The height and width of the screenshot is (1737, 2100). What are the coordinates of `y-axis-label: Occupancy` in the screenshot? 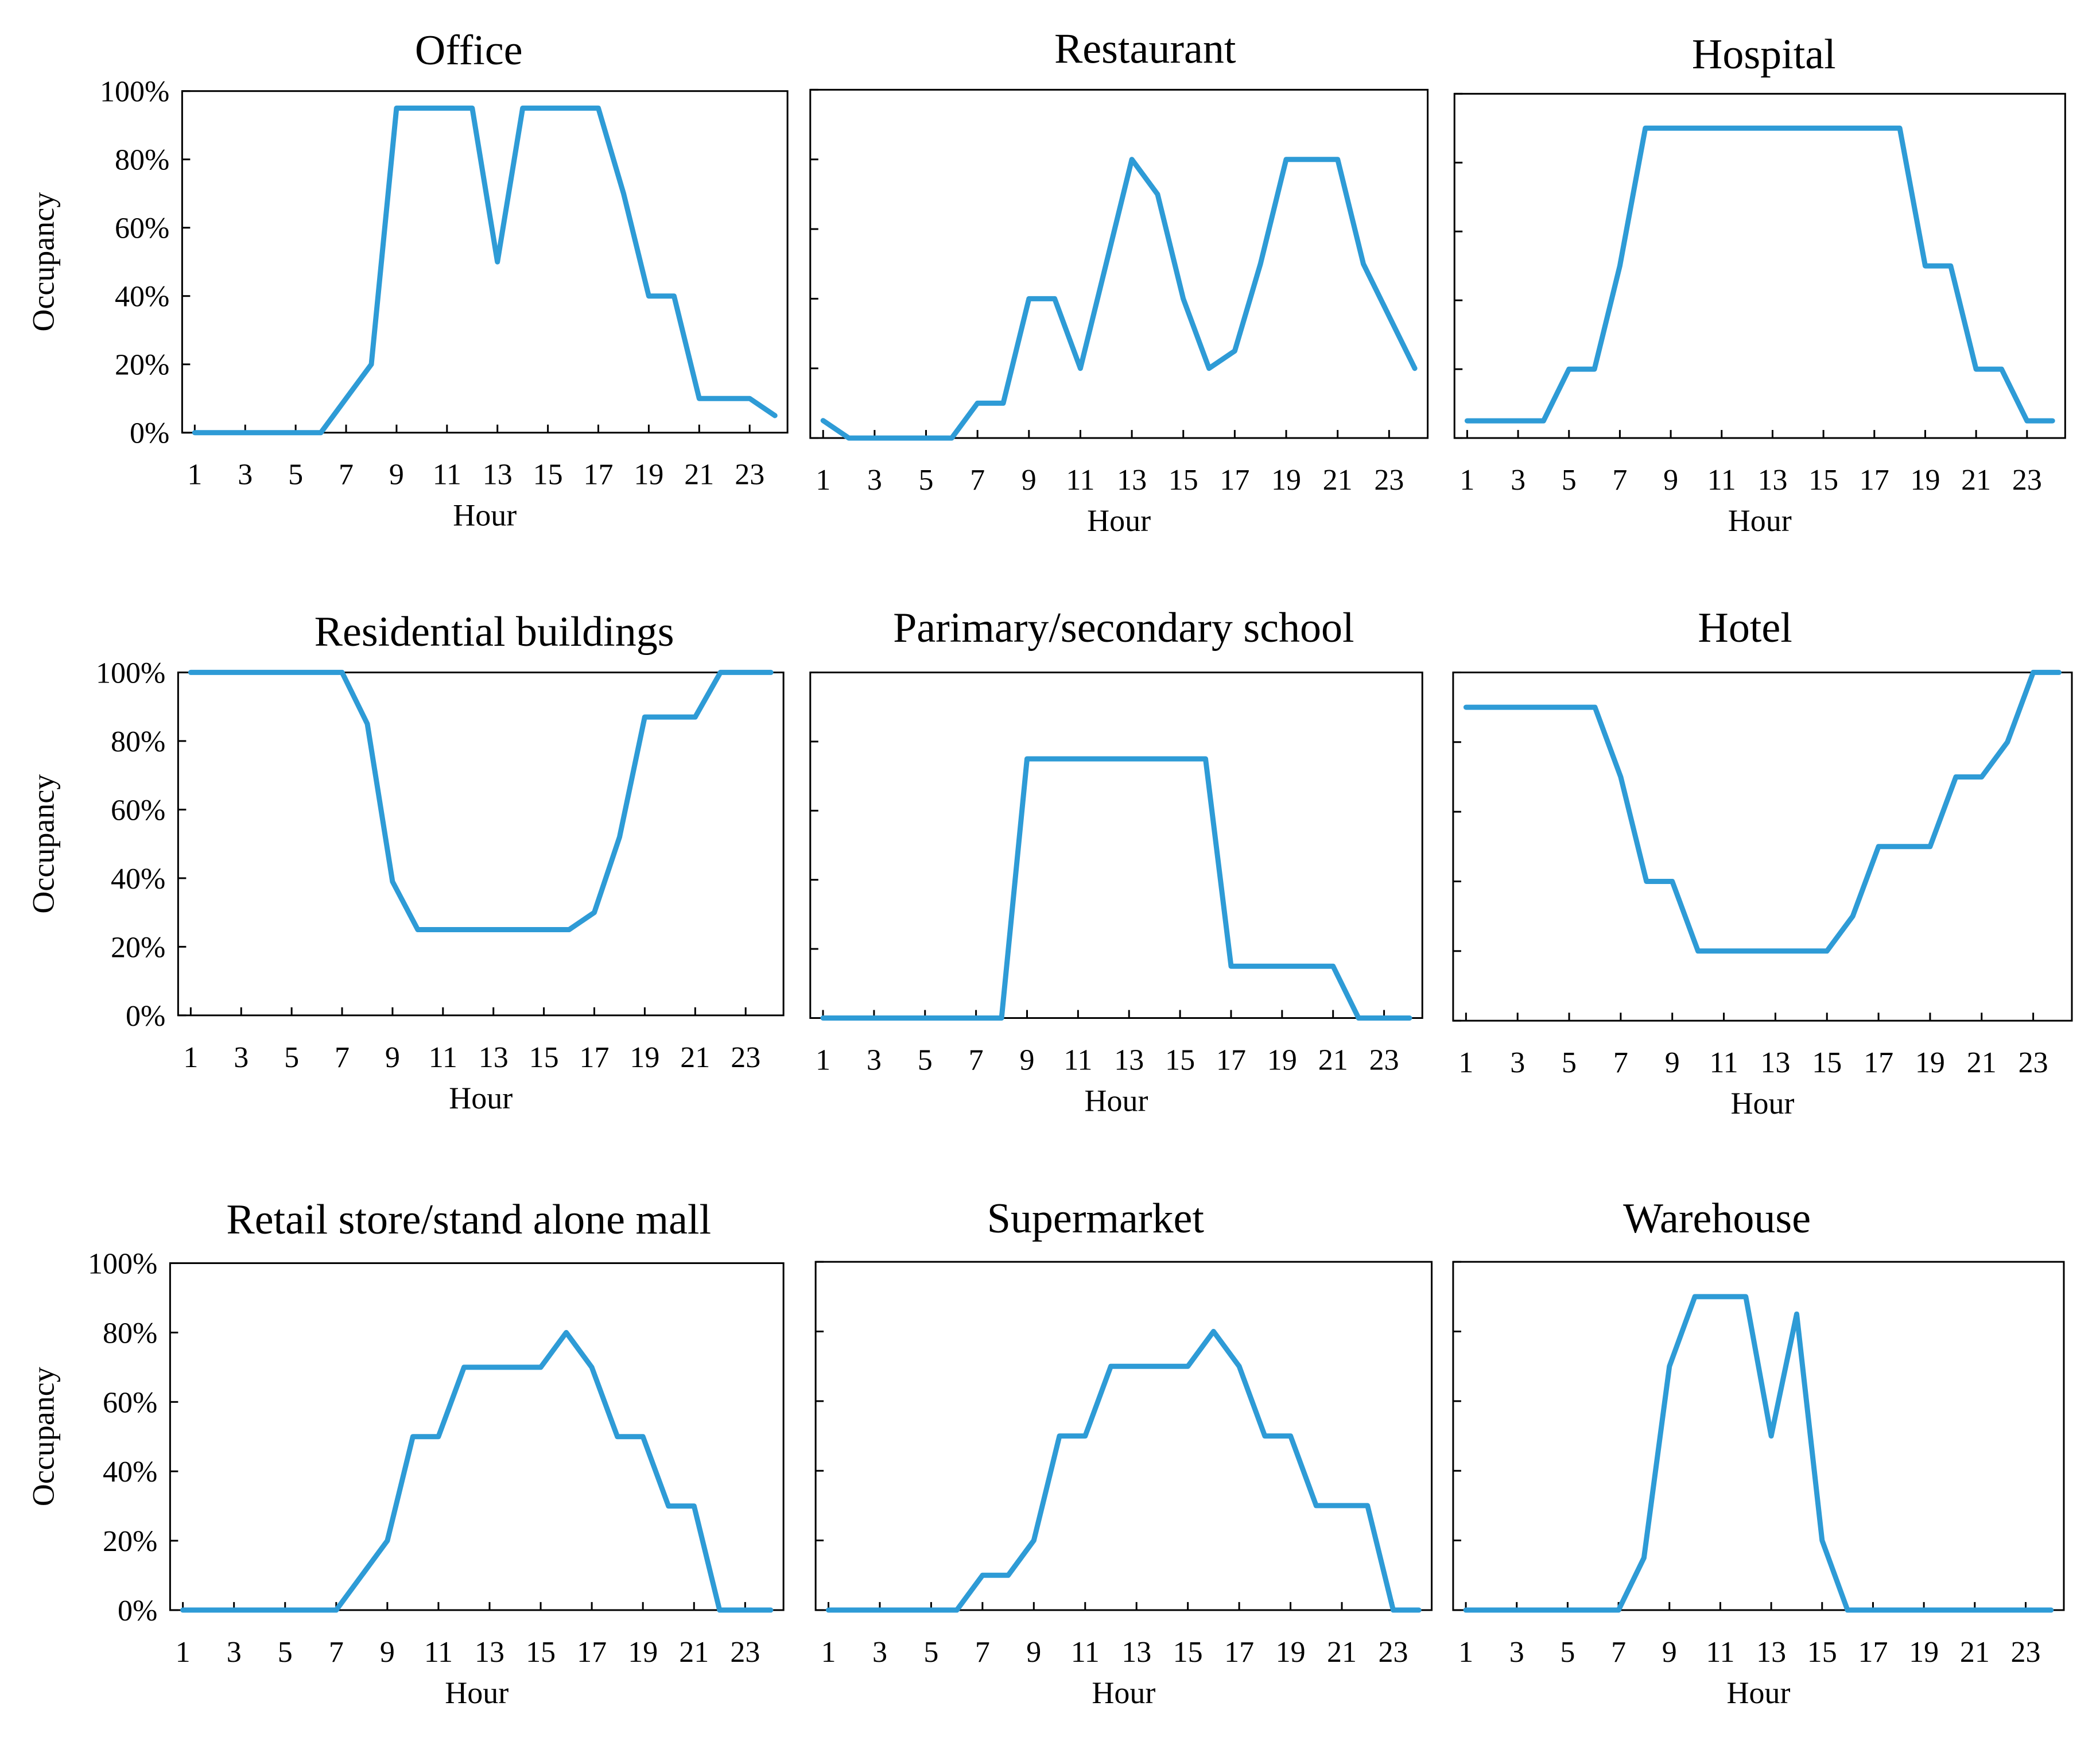 It's located at (43, 1436).